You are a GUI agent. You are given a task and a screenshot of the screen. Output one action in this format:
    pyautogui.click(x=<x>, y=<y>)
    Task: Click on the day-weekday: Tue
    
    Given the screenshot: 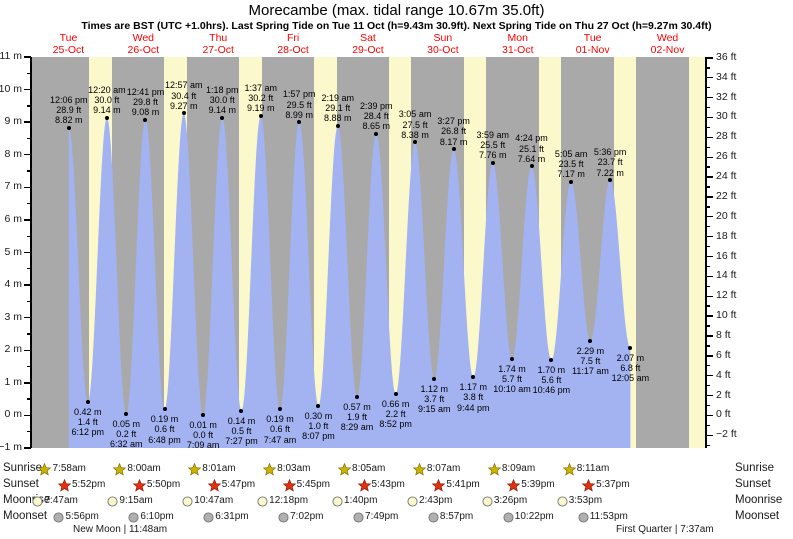 What is the action you would take?
    pyautogui.click(x=68, y=38)
    